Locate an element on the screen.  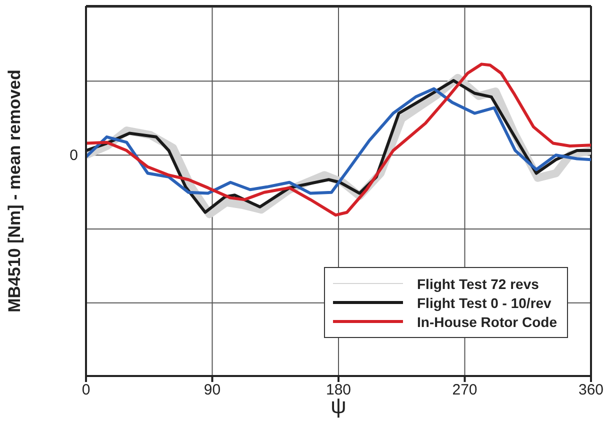
text: 0 is located at coordinates (74, 155).